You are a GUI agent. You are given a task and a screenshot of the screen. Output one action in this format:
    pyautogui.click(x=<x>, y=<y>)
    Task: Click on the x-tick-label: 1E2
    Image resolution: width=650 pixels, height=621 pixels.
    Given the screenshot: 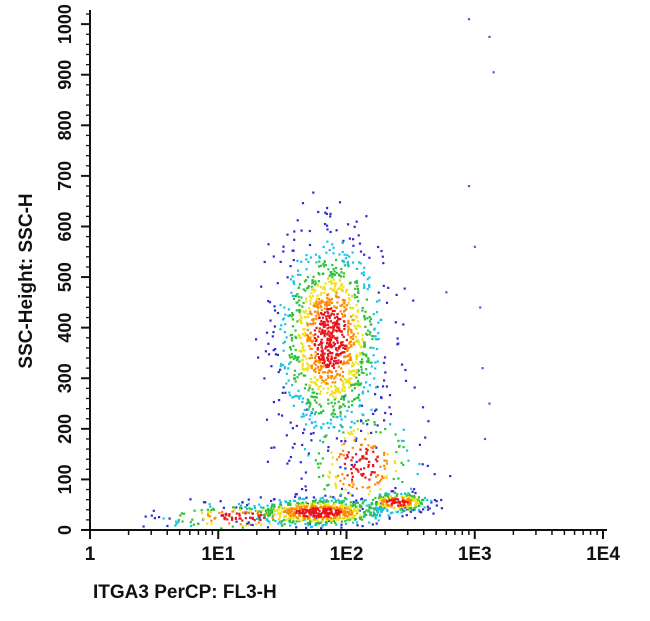 What is the action you would take?
    pyautogui.click(x=347, y=554)
    